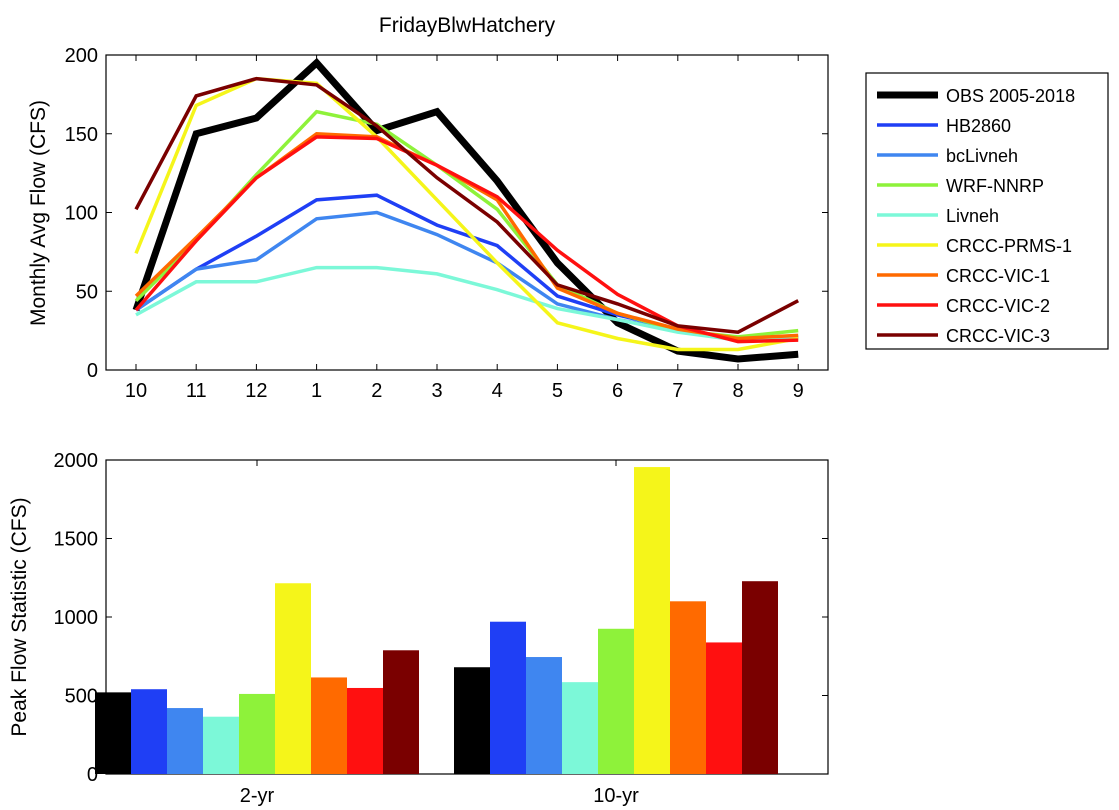 Image resolution: width=1119 pixels, height=810 pixels. Describe the element at coordinates (81, 697) in the screenshot. I see `y-tick-label: 500` at that location.